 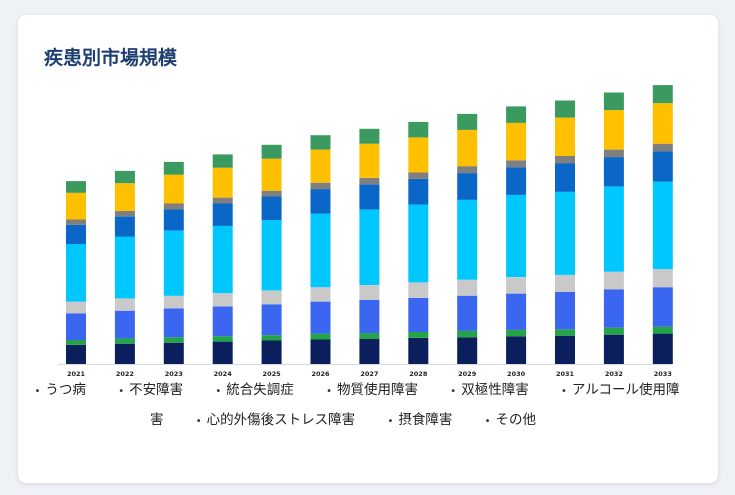 What do you see at coordinates (156, 390) in the screenshot?
I see `legend-label: 不安障害` at bounding box center [156, 390].